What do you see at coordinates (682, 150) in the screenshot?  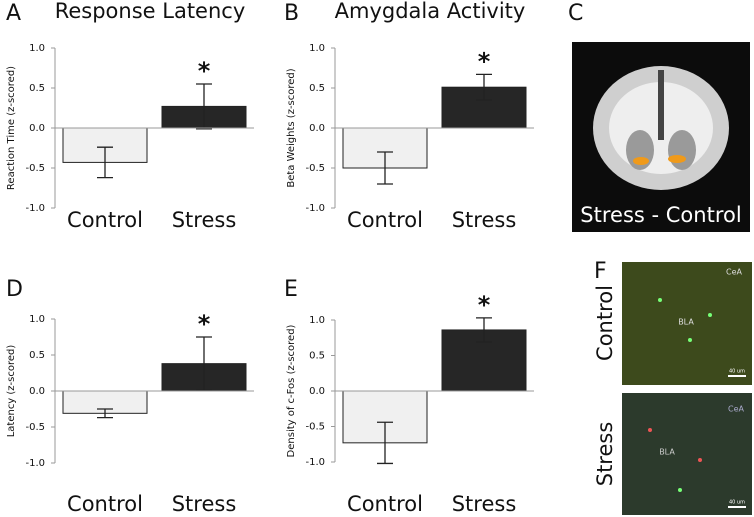 I see `temporal-lobe` at bounding box center [682, 150].